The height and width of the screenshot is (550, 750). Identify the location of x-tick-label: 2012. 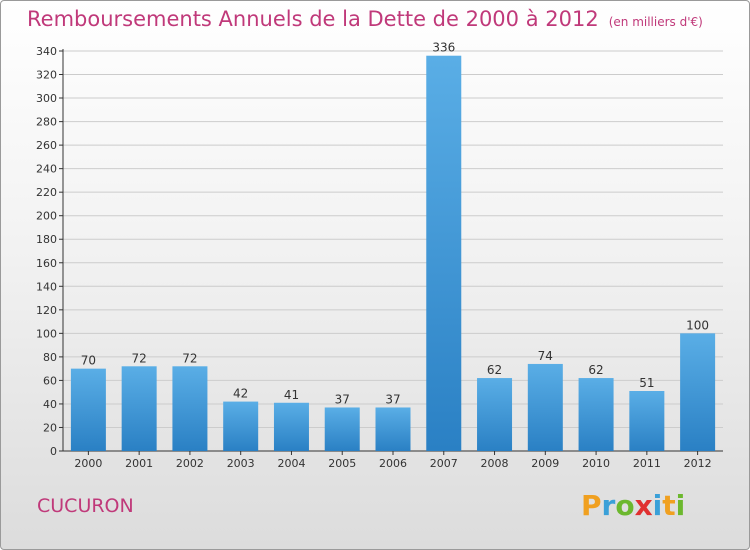
(698, 463).